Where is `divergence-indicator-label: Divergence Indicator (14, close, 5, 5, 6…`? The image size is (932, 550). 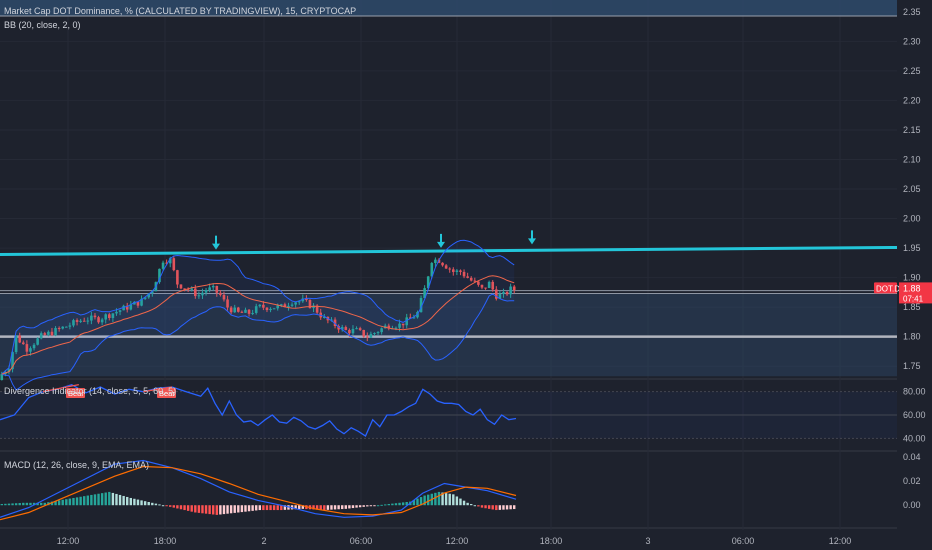 divergence-indicator-label: Divergence Indicator (14, close, 5, 5, 6… is located at coordinates (90, 391).